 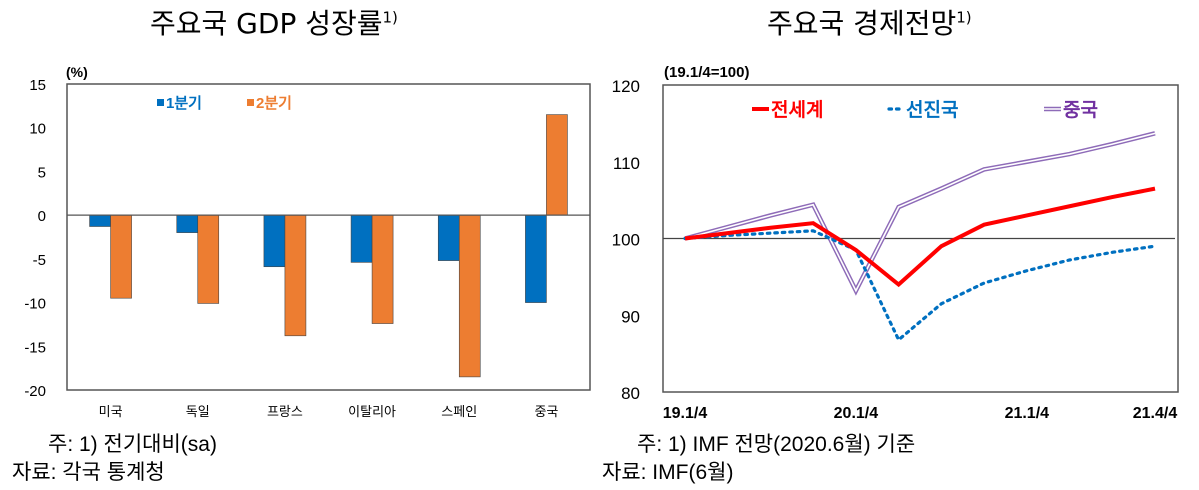 I want to click on left-y-tick-label: -5, so click(x=39, y=260).